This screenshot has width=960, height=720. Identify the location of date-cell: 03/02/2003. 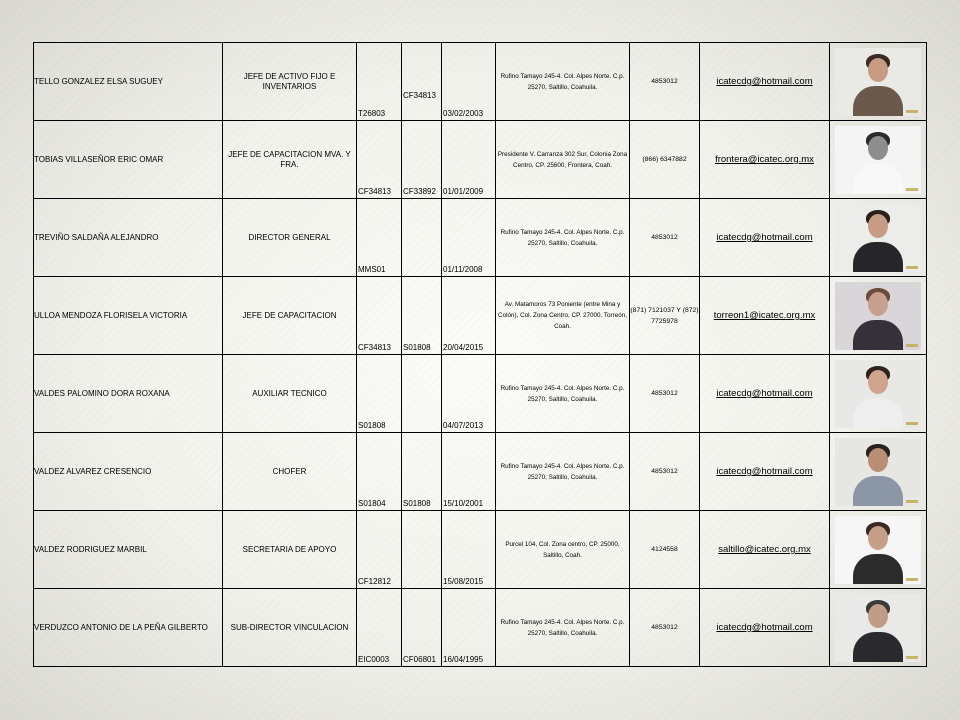
(468, 81).